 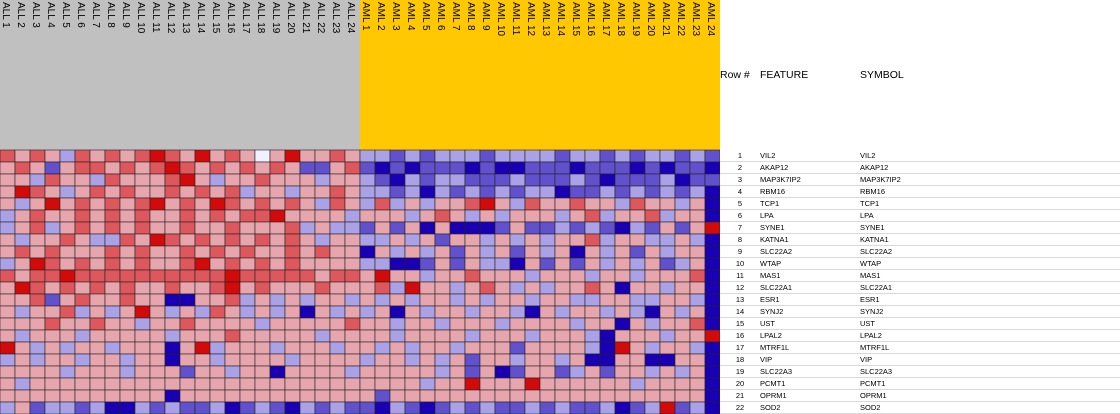 What do you see at coordinates (770, 299) in the screenshot?
I see `row-feature: ESR1` at bounding box center [770, 299].